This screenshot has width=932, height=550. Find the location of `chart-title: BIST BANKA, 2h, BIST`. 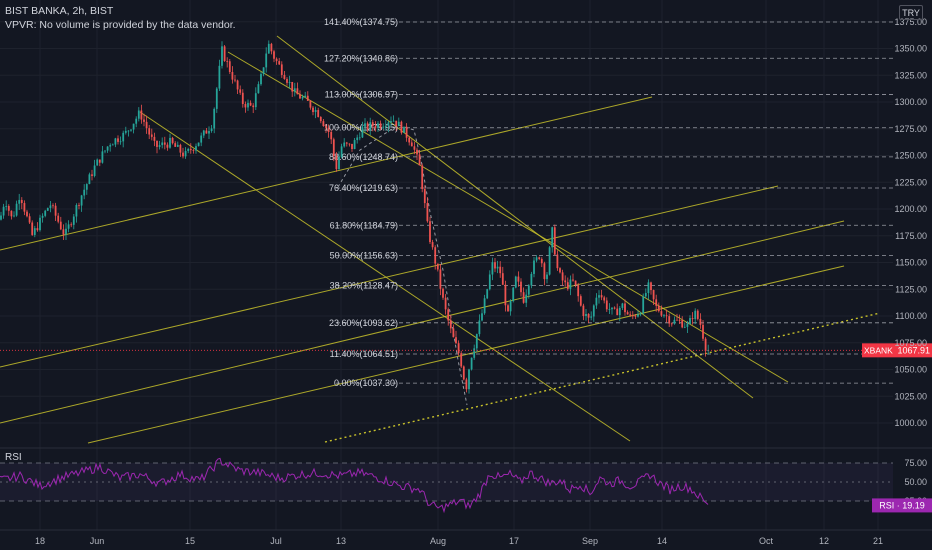

chart-title: BIST BANKA, 2h, BIST is located at coordinates (59, 11).